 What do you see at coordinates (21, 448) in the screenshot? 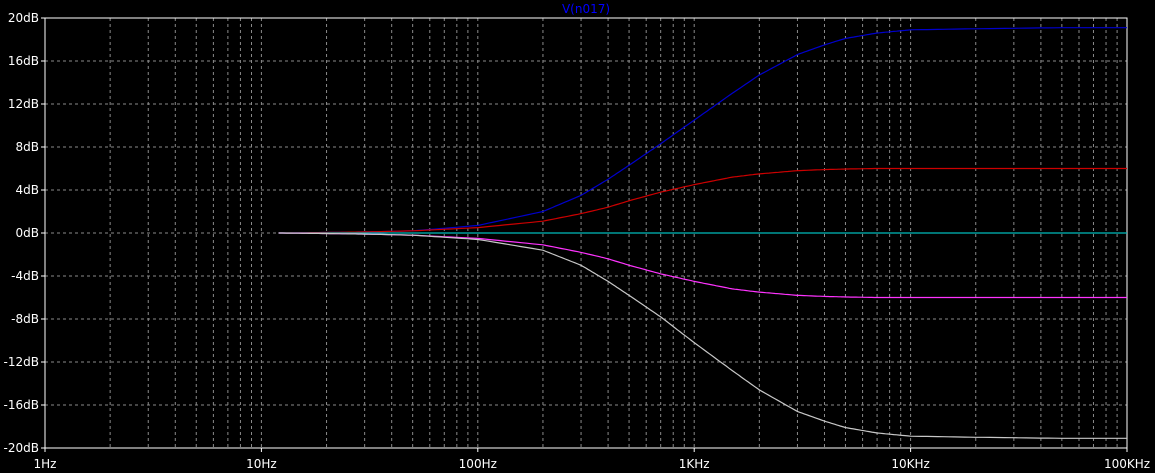
I see `y-tick-label: -20dB` at bounding box center [21, 448].